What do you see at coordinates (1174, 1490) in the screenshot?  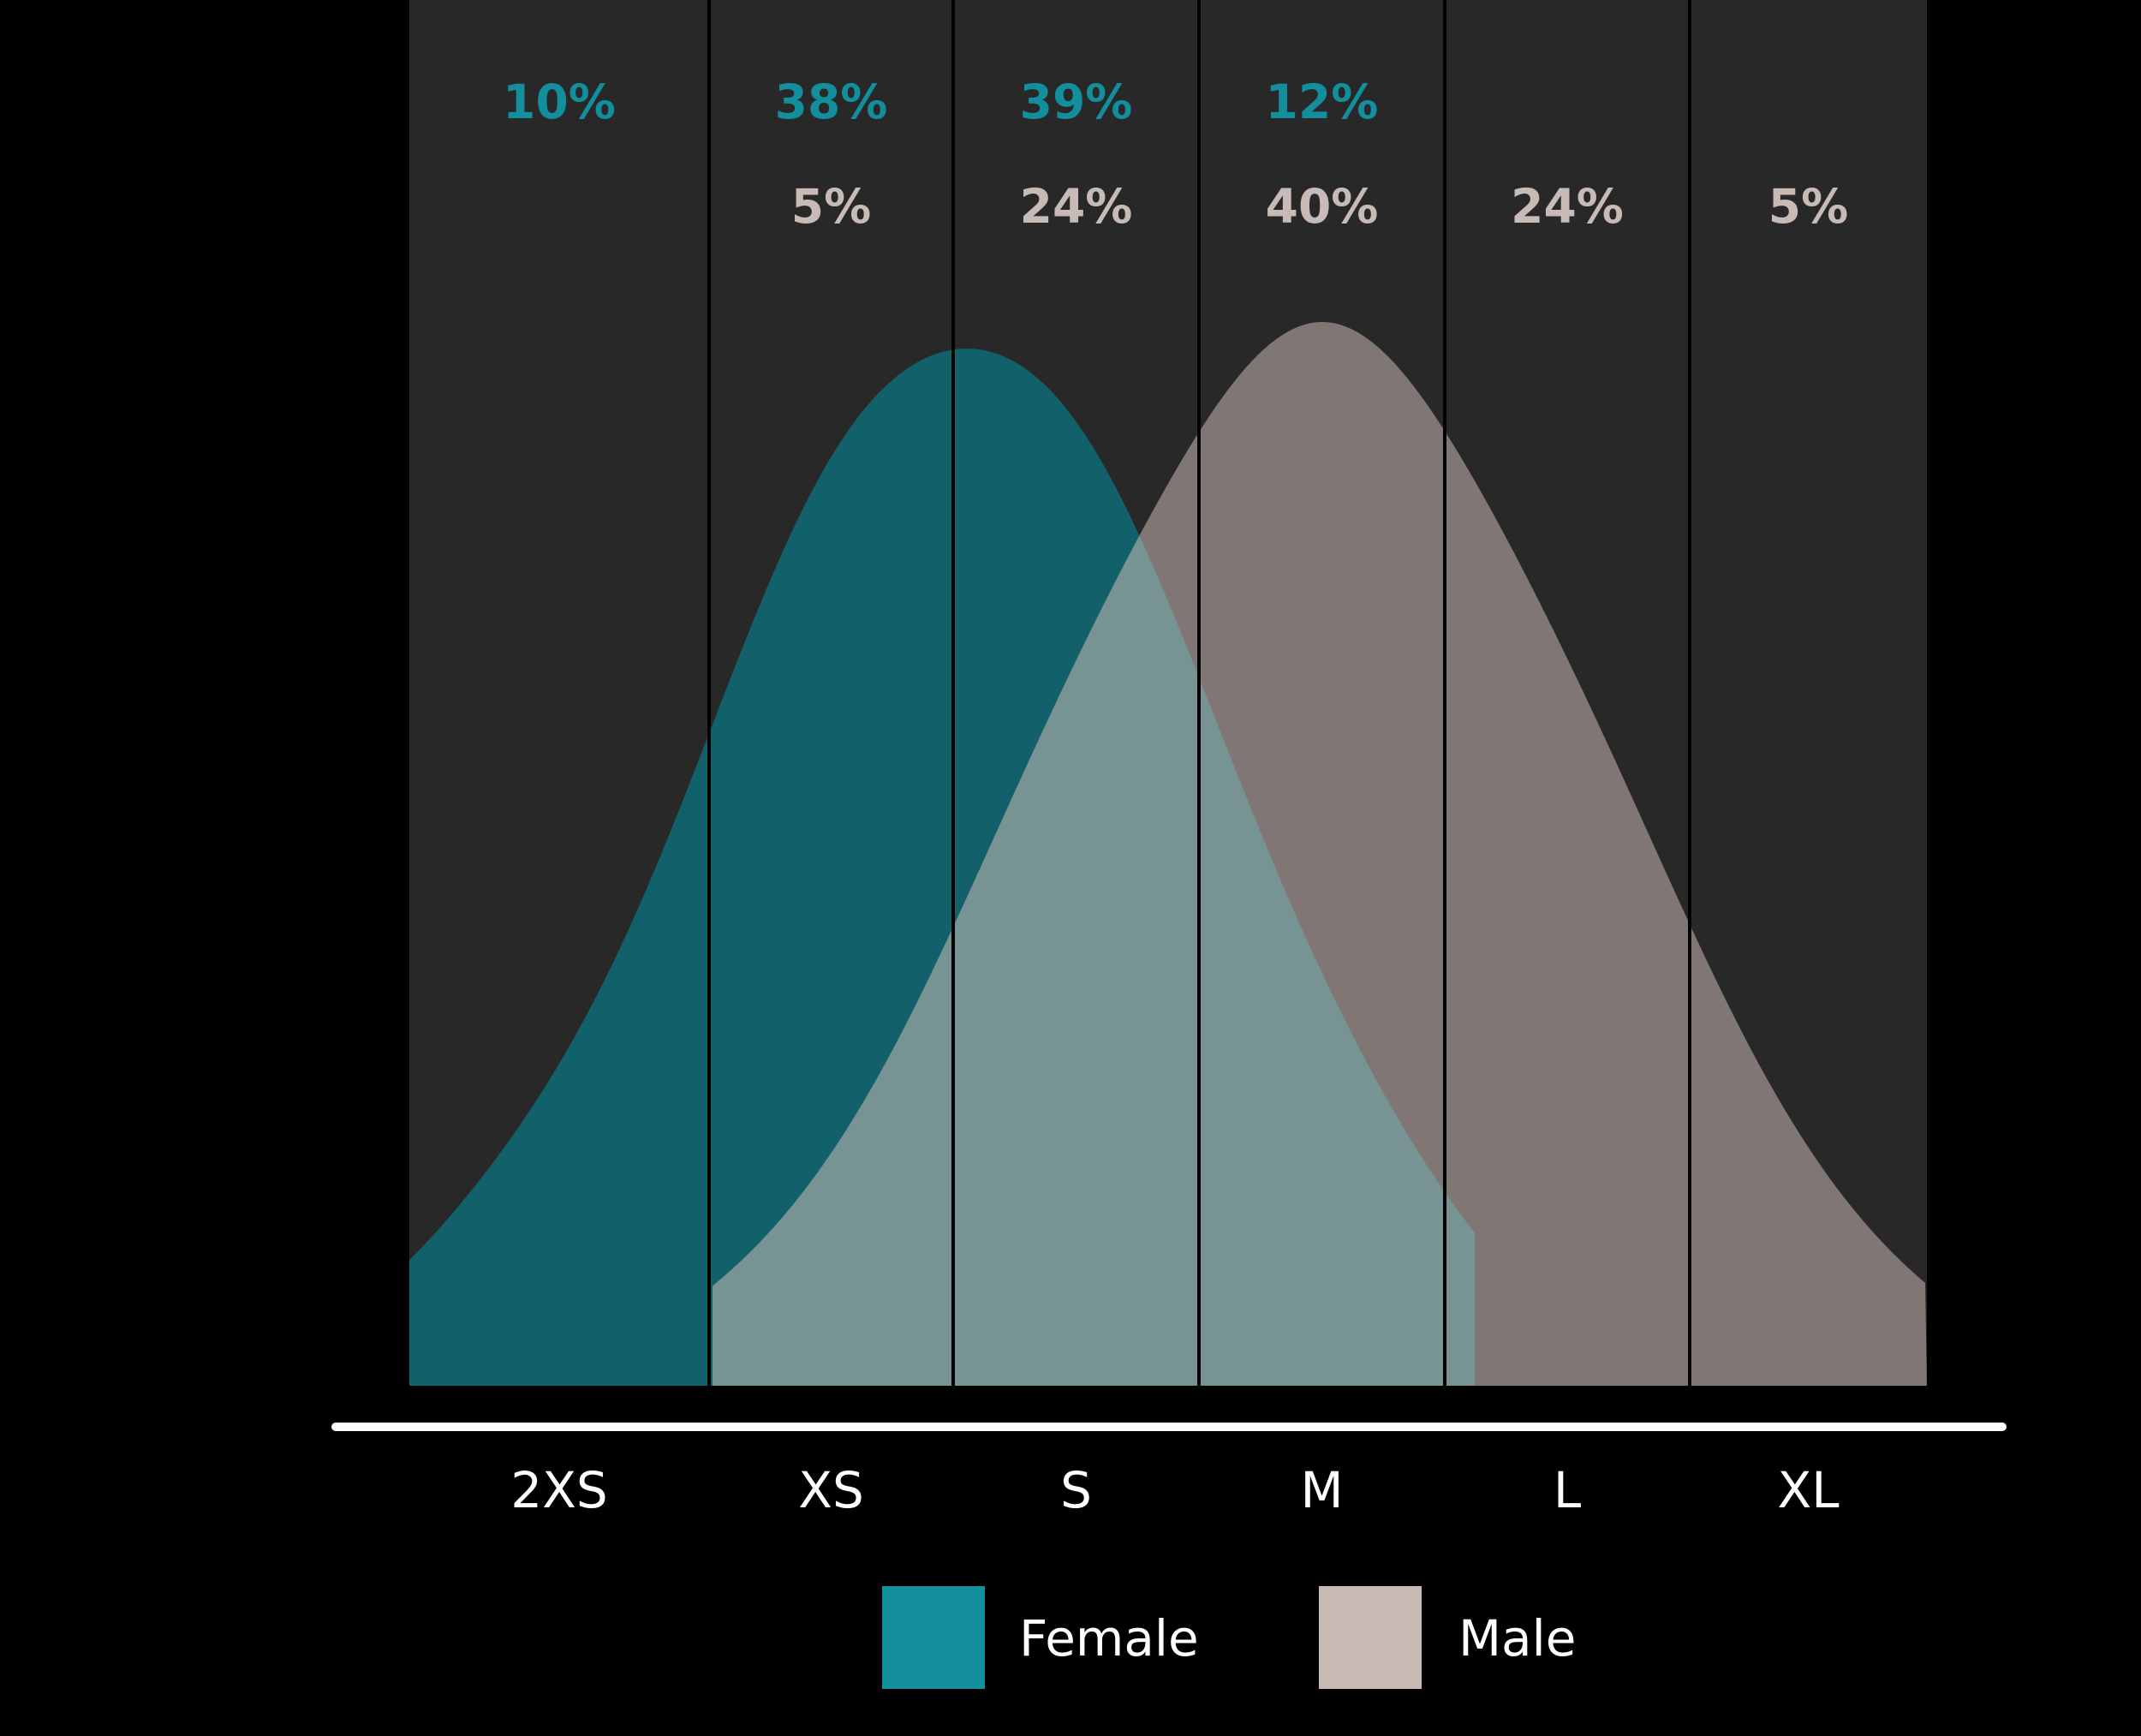 I see `x-axis-tick-labels: 2XS XS S M L XL` at bounding box center [1174, 1490].